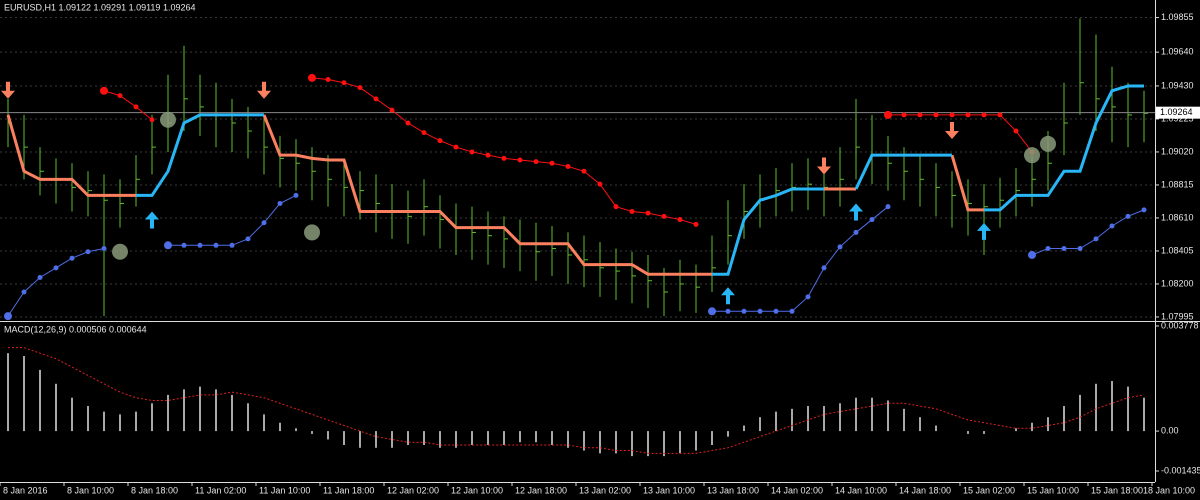  What do you see at coordinates (25, 490) in the screenshot?
I see `x-tick-label: 8 Jan 2016` at bounding box center [25, 490].